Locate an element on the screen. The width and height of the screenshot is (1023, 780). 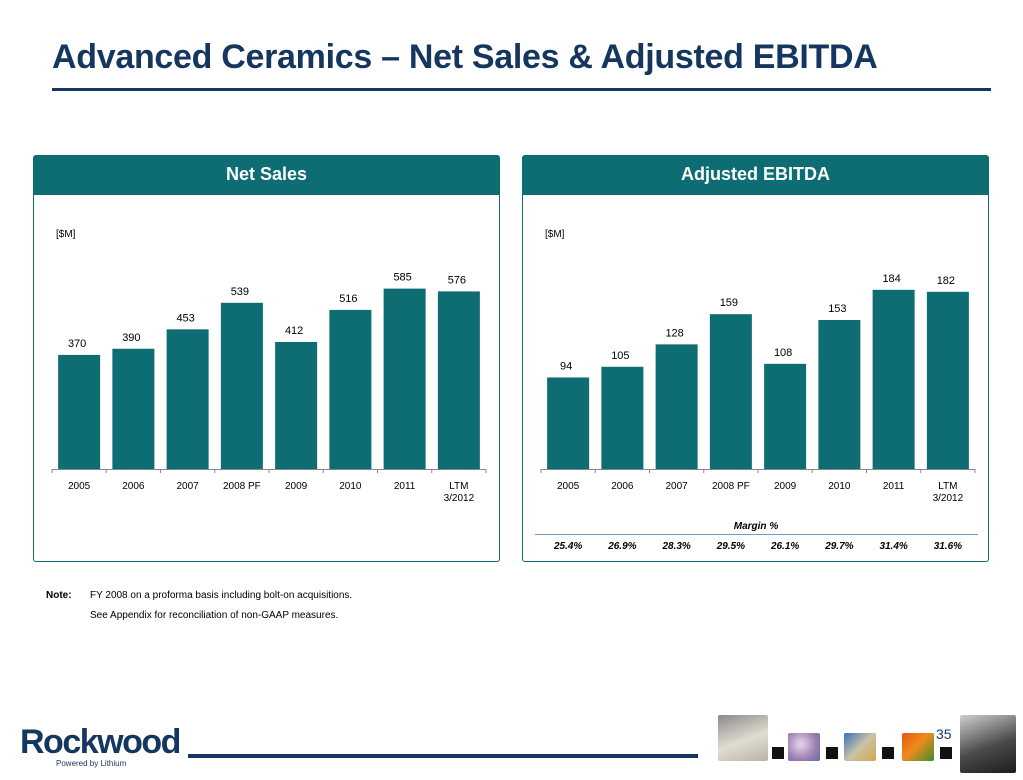
crystals-image is located at coordinates (860, 747).